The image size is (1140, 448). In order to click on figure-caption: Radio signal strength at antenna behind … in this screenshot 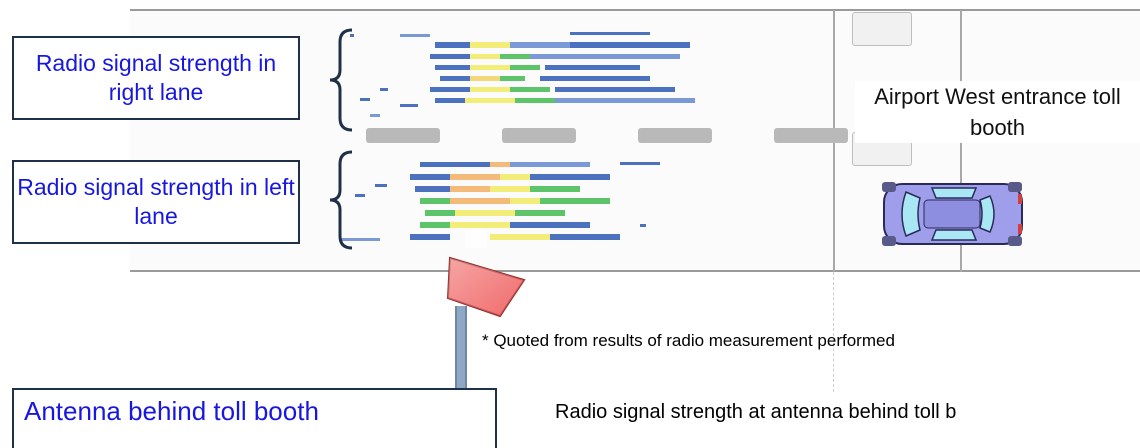, I will do `click(756, 412)`.